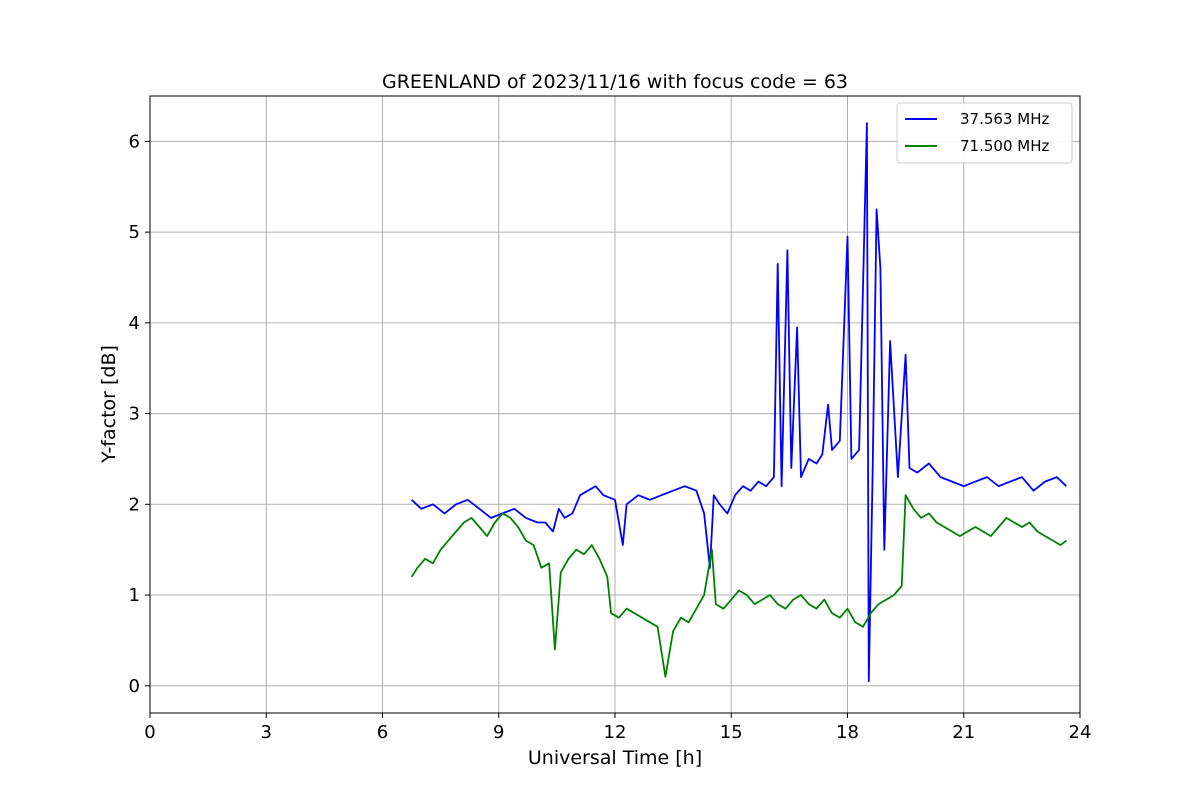 This screenshot has width=1200, height=800. Describe the element at coordinates (109, 404) in the screenshot. I see `y-axis-label: Y-factor [dB]` at that location.